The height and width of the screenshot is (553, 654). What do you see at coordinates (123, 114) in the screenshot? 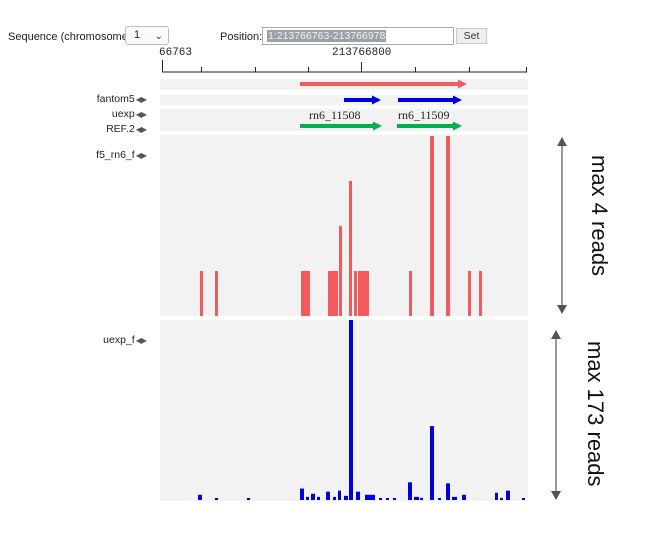
I see `track-name: uexp` at bounding box center [123, 114].